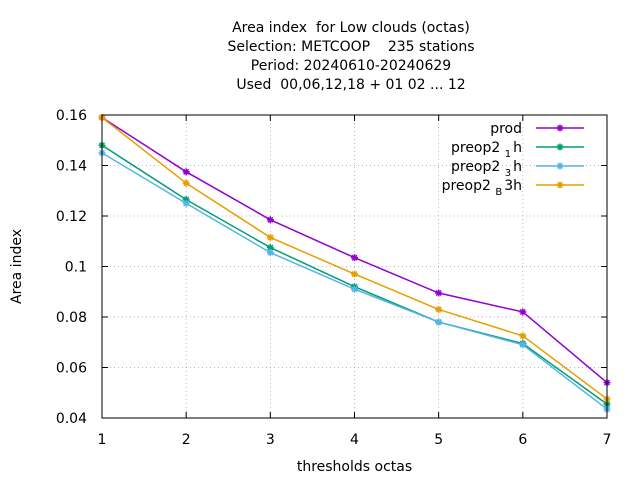 The image size is (640, 480). I want to click on title-line: Selection: METCOOP 235 stations, so click(350, 47).